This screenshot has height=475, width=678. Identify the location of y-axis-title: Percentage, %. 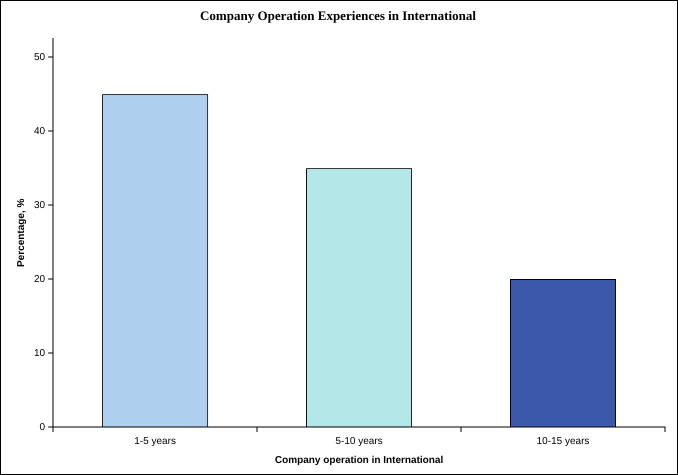
(21, 232).